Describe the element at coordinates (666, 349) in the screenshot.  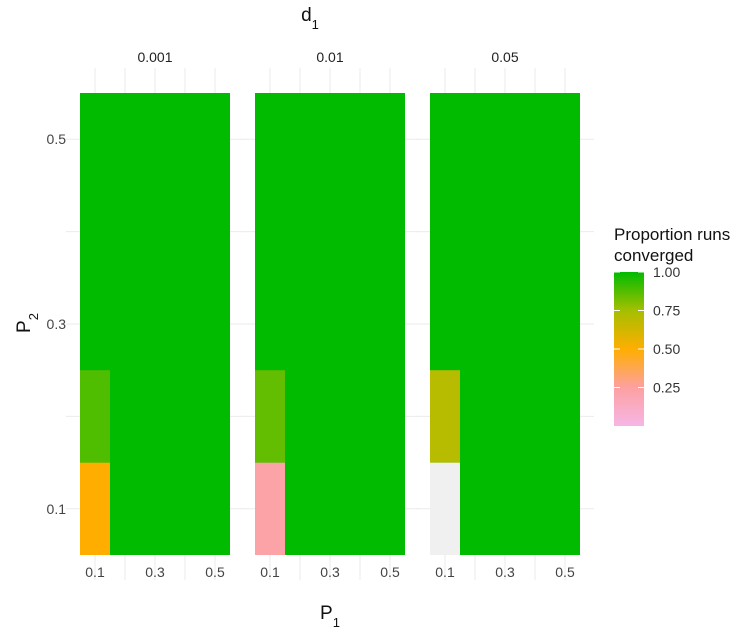
I see `legend-break-label: 0.50` at that location.